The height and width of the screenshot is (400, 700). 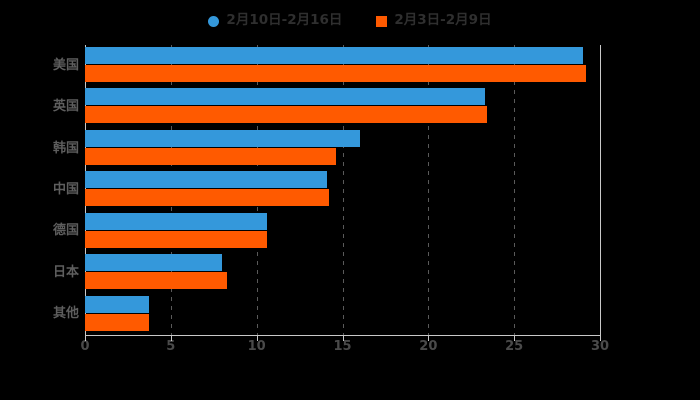 What do you see at coordinates (350, 21) in the screenshot?
I see `chart-legend: 2月10日-2月16日 2月3日-2月9日` at bounding box center [350, 21].